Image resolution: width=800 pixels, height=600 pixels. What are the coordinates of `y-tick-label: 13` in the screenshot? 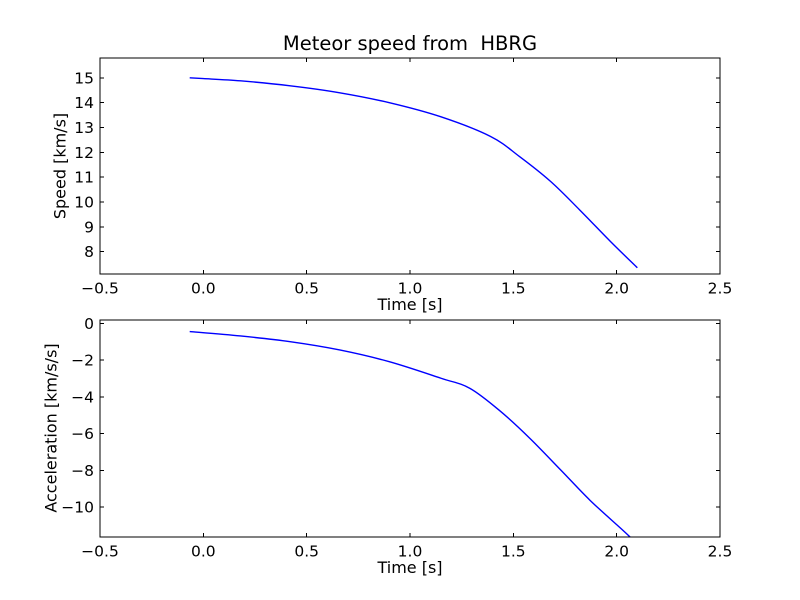 It's located at (84, 128).